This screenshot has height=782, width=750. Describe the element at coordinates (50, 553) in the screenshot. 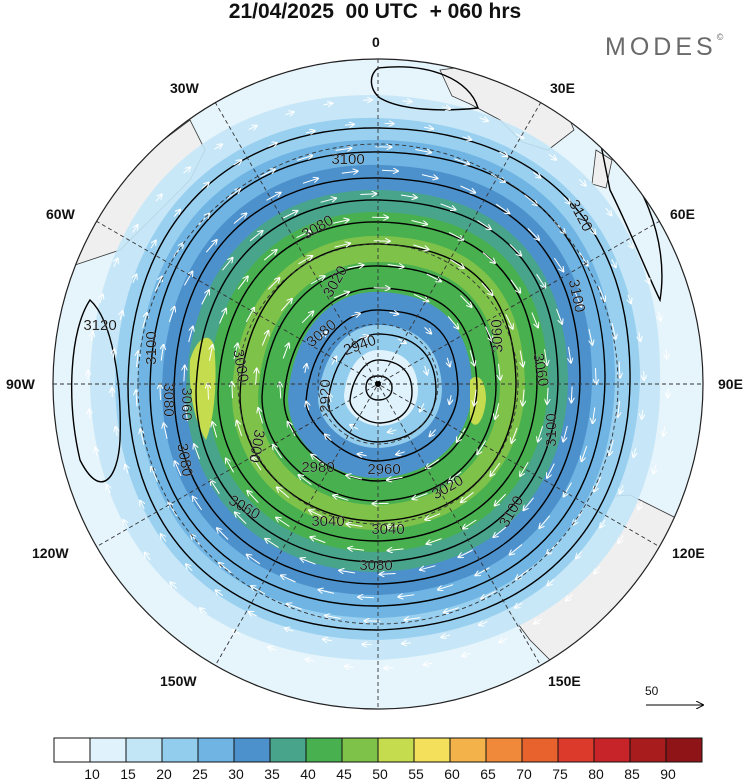

I see `lon-label-120w: 120W` at that location.